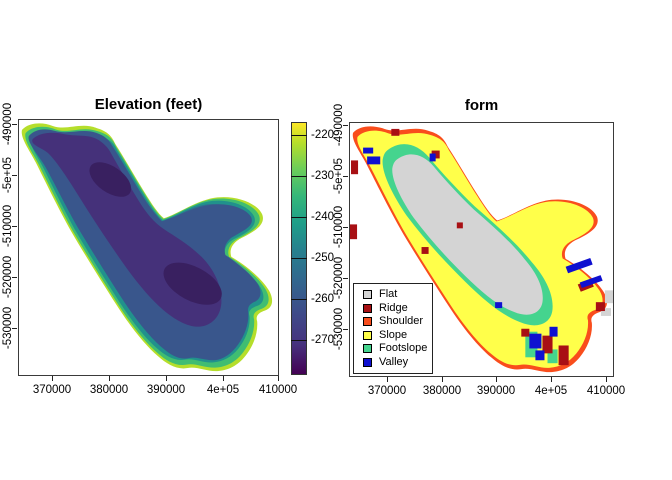 Image resolution: width=672 pixels, height=480 pixels. I want to click on elevation-colorbar, so click(299, 248).